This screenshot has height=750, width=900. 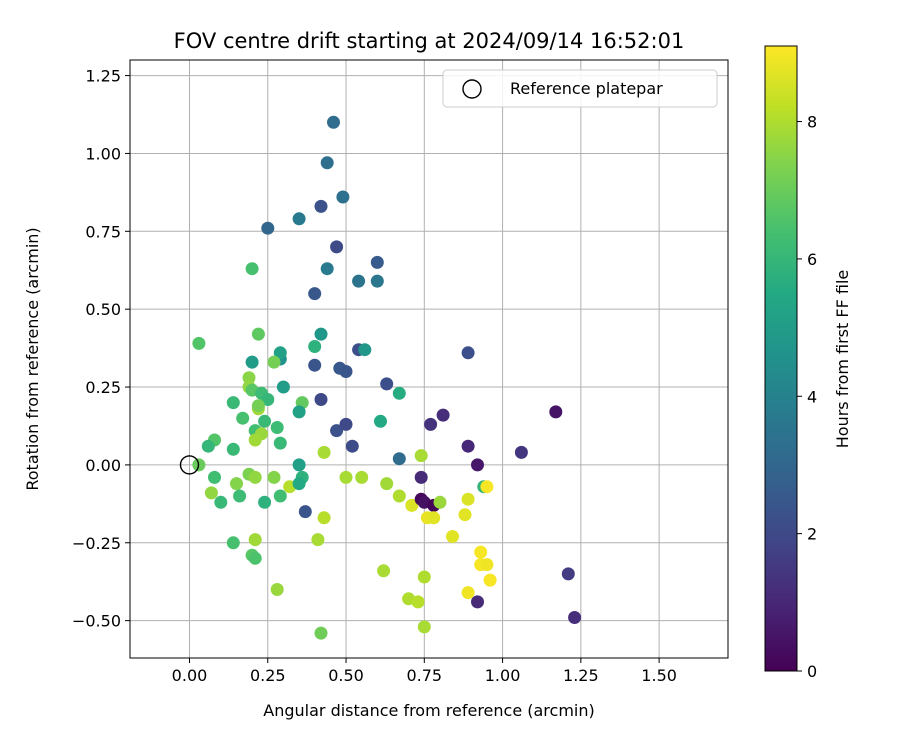 I want to click on y-tick-label: 1.00, so click(x=103, y=153).